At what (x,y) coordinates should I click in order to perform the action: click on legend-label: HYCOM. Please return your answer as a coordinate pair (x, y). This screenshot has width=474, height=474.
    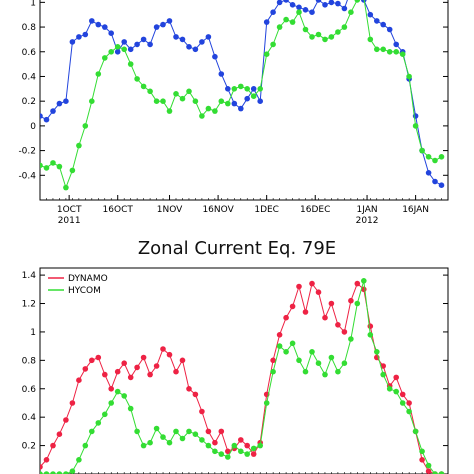
    Looking at the image, I should click on (84, 291).